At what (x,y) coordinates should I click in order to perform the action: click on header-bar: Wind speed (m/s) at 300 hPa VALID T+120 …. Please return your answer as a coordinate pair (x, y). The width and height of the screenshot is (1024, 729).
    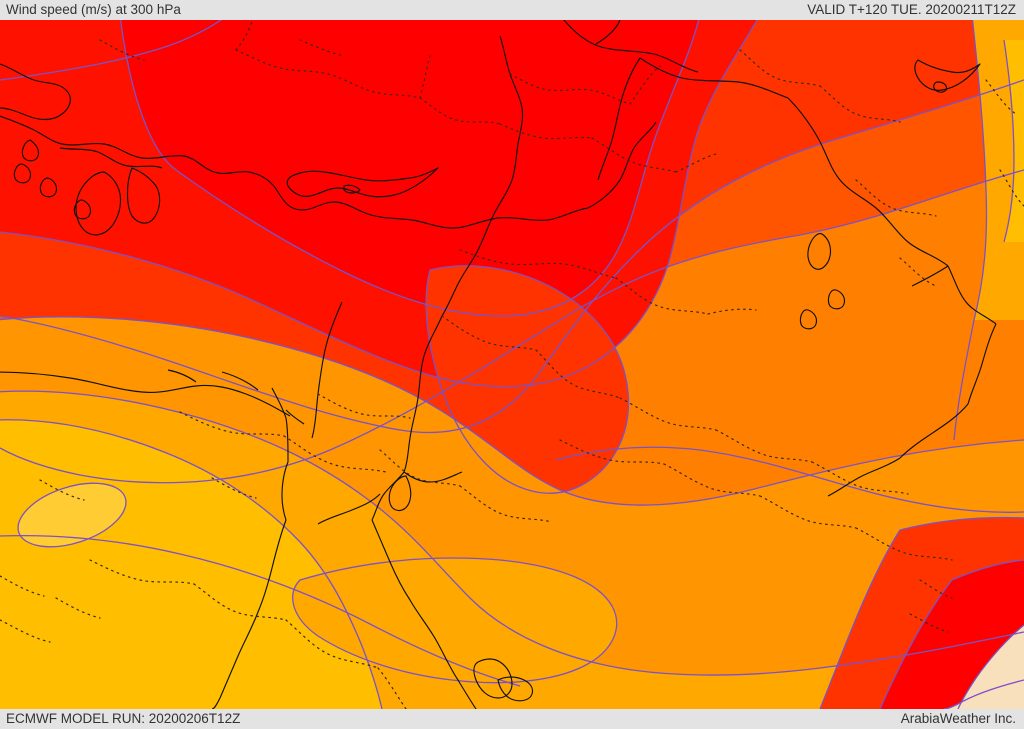
    Looking at the image, I should click on (512, 10).